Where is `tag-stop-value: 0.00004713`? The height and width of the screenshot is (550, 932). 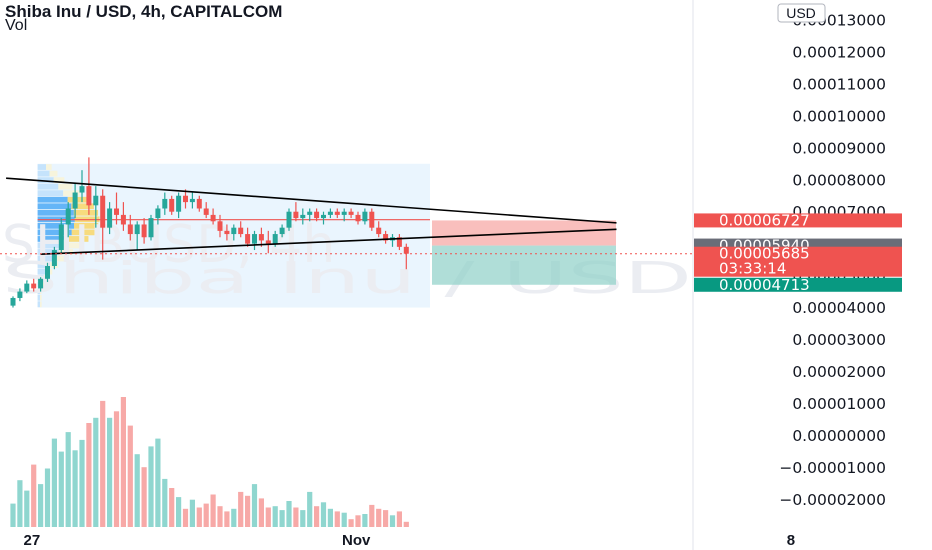
tag-stop-value: 0.00004713 is located at coordinates (764, 285).